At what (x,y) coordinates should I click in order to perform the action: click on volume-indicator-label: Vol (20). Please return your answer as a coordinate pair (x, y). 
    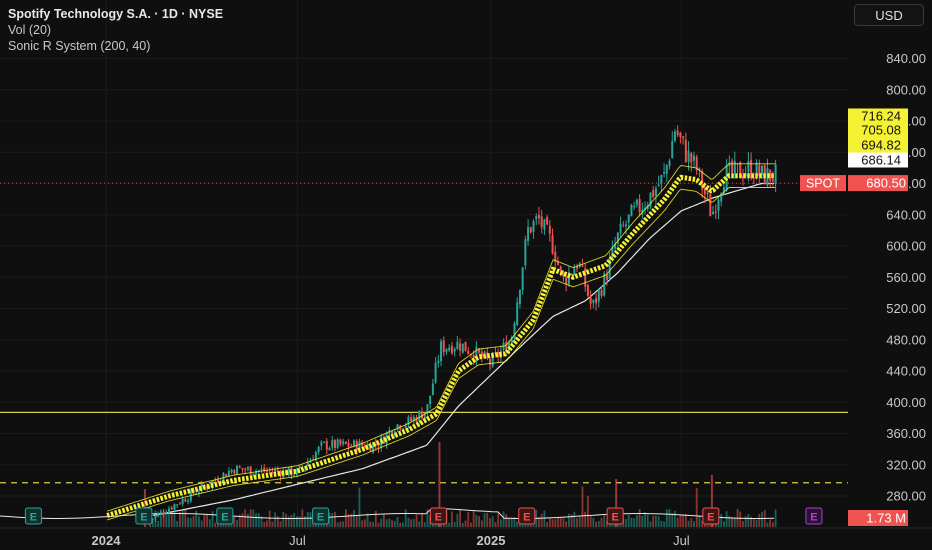
    Looking at the image, I should click on (30, 30).